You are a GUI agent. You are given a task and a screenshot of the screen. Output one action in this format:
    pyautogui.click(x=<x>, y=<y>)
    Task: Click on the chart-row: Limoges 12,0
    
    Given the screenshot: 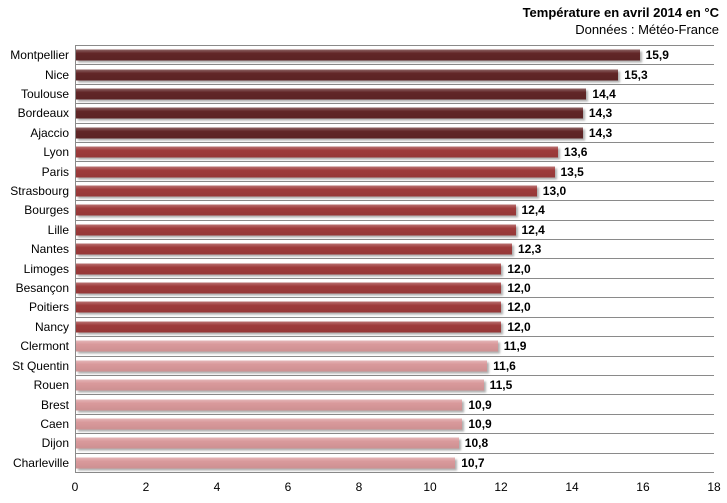 What is the action you would take?
    pyautogui.click(x=369, y=269)
    